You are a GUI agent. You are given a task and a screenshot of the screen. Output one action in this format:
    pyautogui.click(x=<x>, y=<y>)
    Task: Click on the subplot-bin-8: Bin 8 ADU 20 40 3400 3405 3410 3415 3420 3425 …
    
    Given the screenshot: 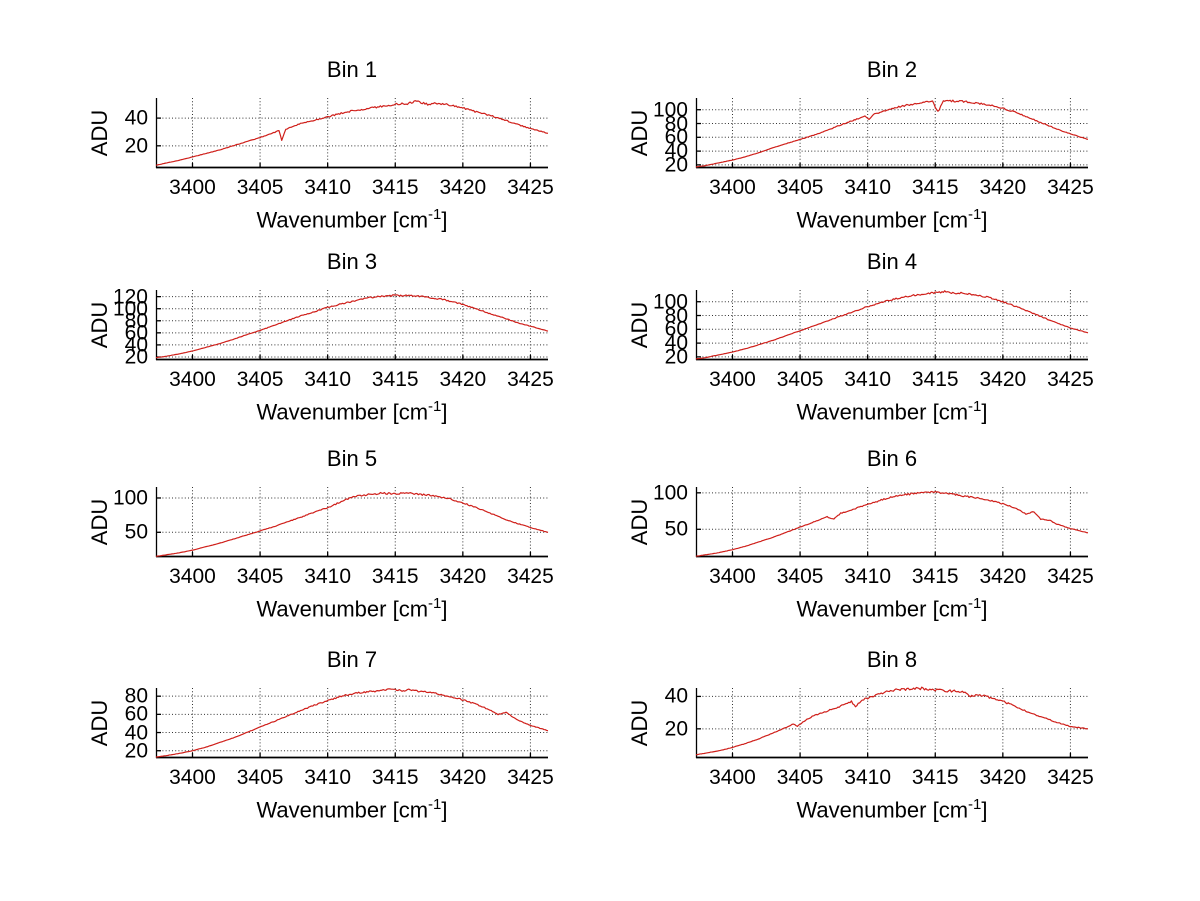 What is the action you would take?
    pyautogui.click(x=860, y=735)
    